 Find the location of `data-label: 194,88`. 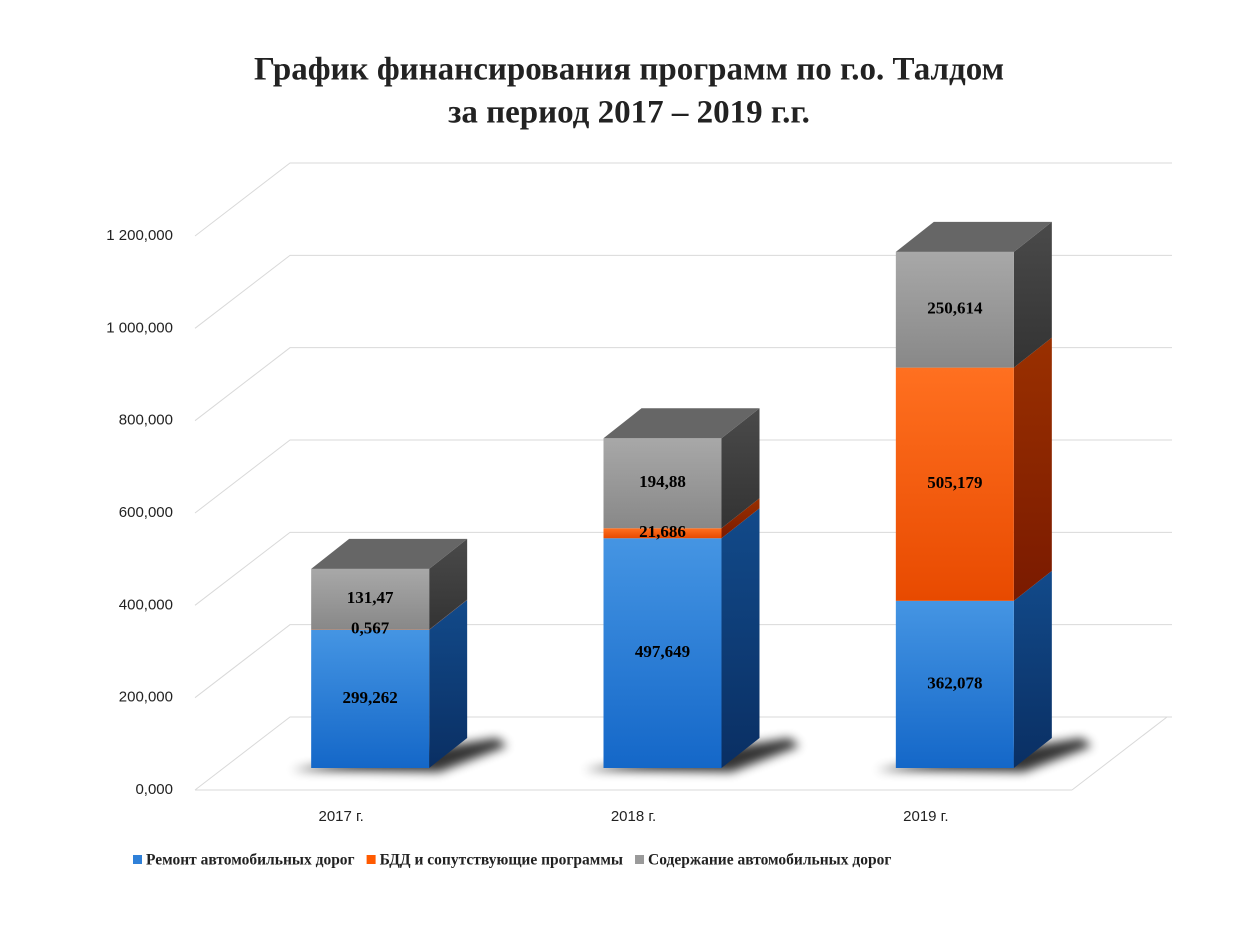

data-label: 194,88 is located at coordinates (662, 481).